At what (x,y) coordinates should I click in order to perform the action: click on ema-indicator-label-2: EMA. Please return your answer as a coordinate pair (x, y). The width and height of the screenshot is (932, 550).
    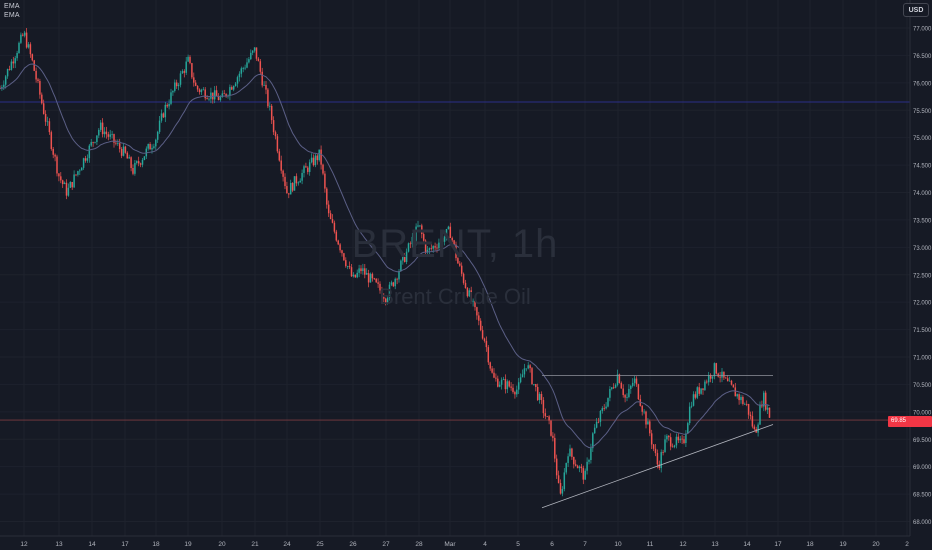
    Looking at the image, I should click on (12, 15).